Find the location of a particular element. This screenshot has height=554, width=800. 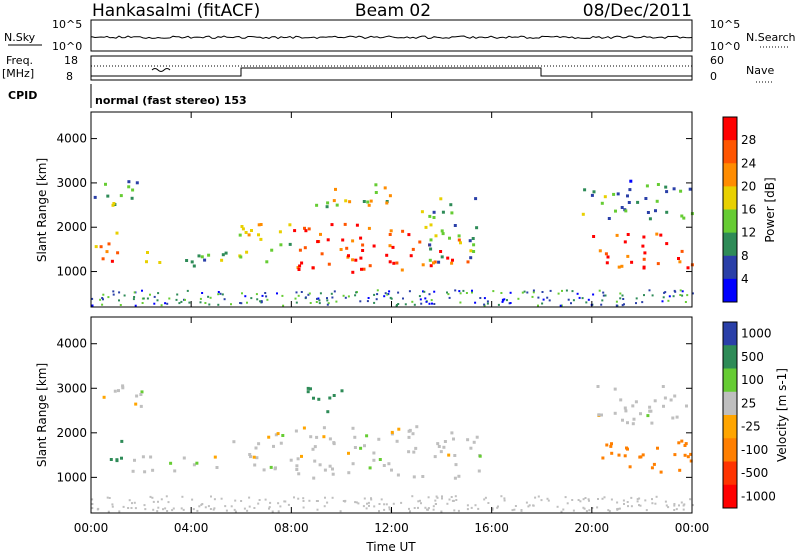

y-tick-label: 4000 is located at coordinates (71, 139).